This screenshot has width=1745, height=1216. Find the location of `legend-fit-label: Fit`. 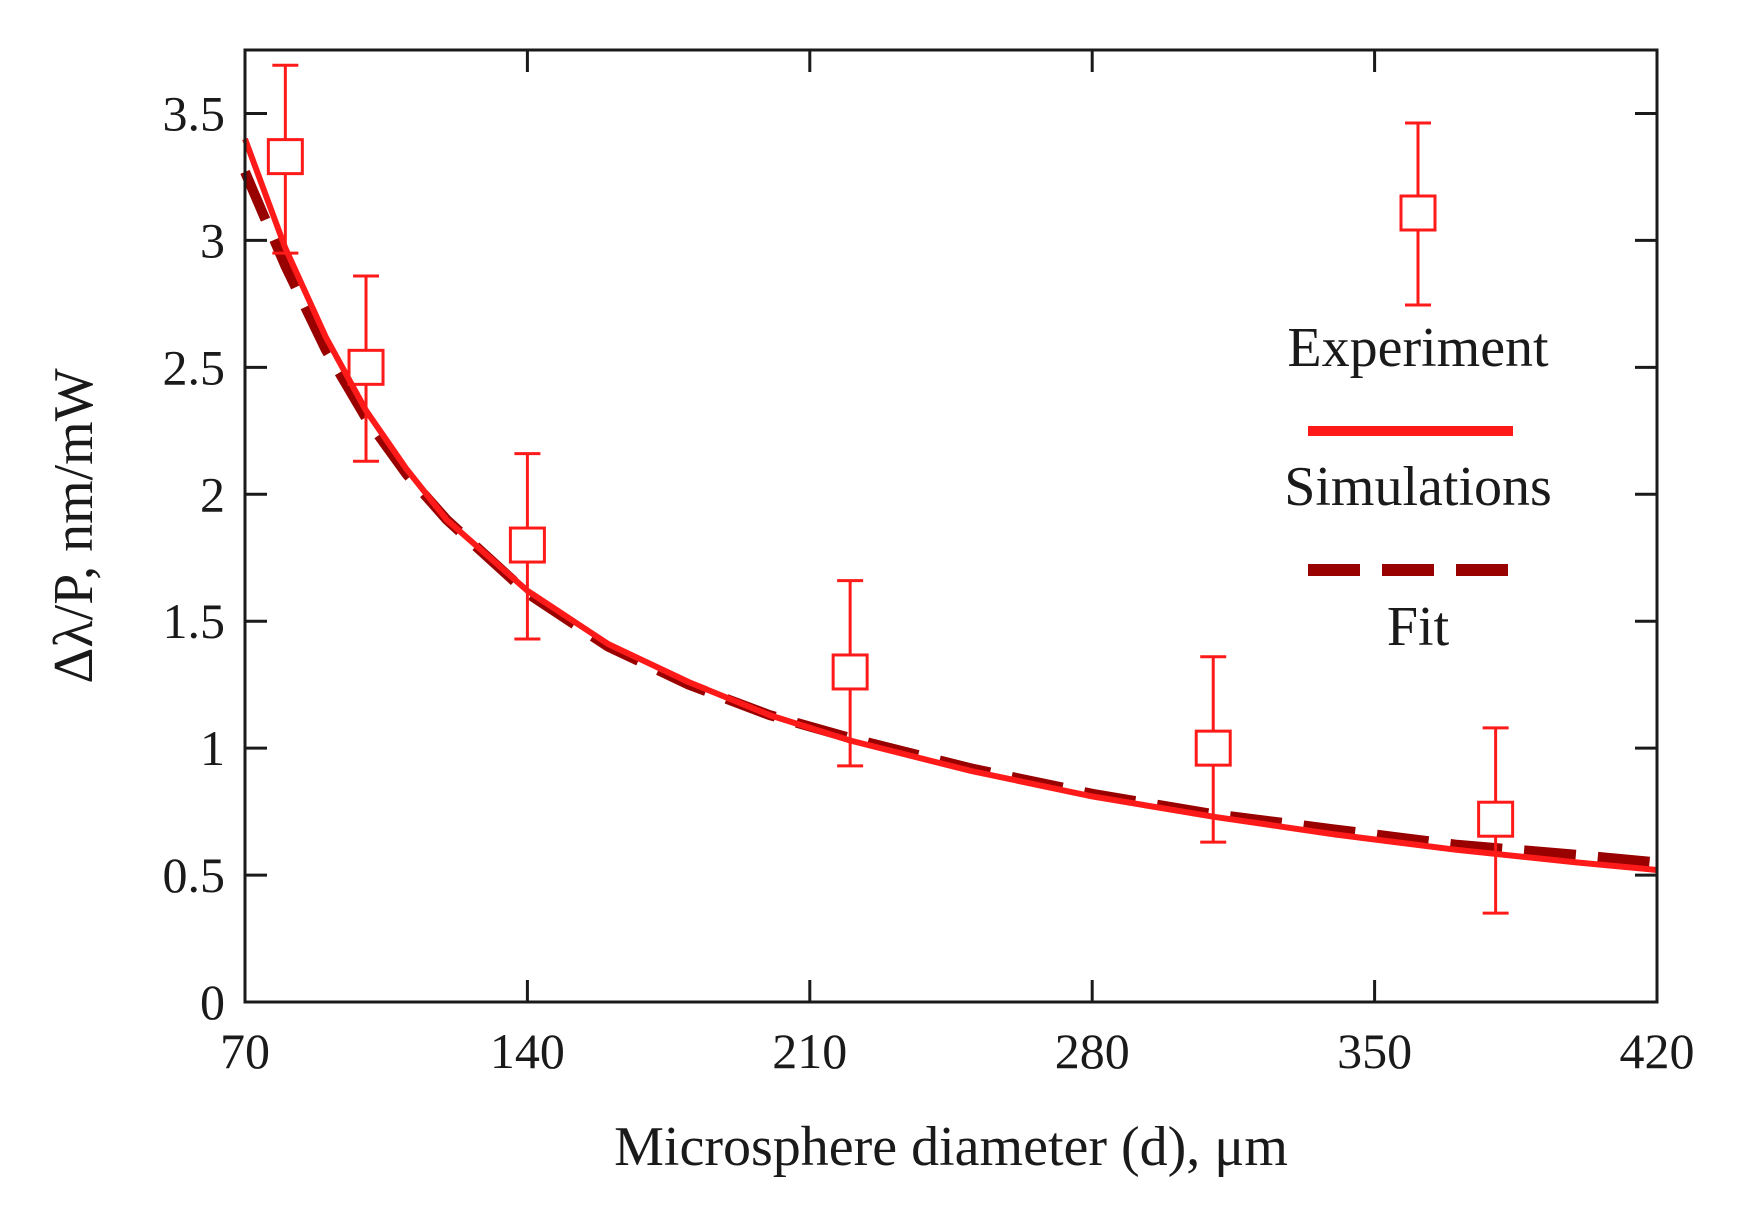

legend-fit-label: Fit is located at coordinates (1418, 627).